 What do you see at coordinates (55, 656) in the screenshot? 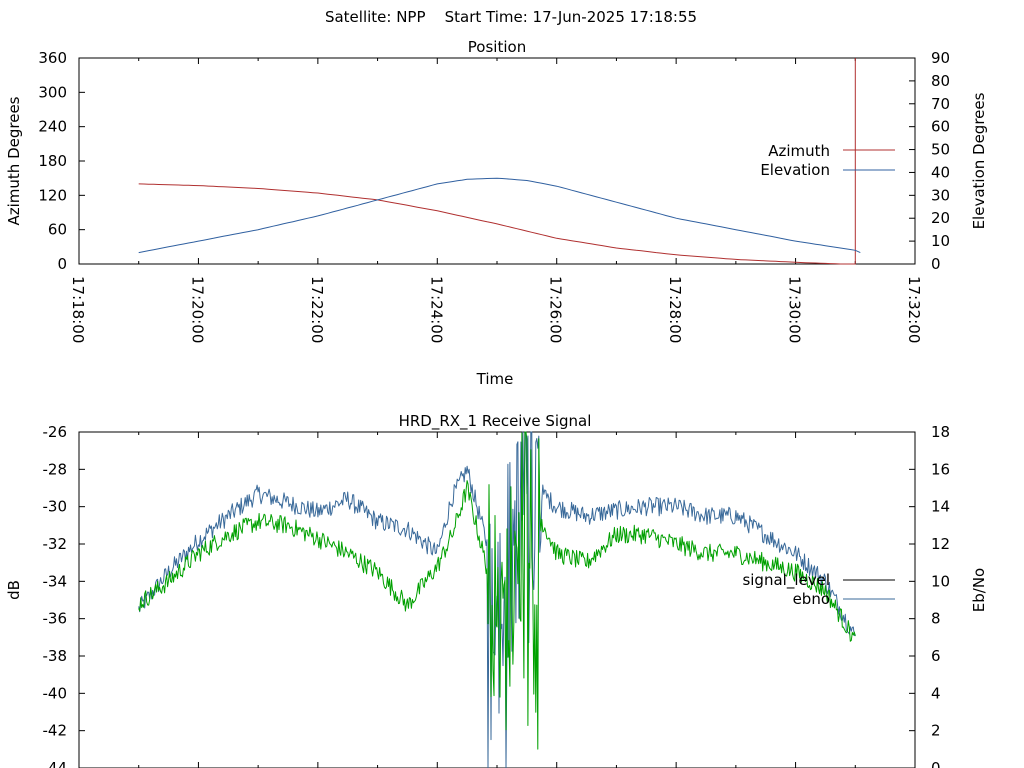
I see `signal-ytick-label: -38` at bounding box center [55, 656].